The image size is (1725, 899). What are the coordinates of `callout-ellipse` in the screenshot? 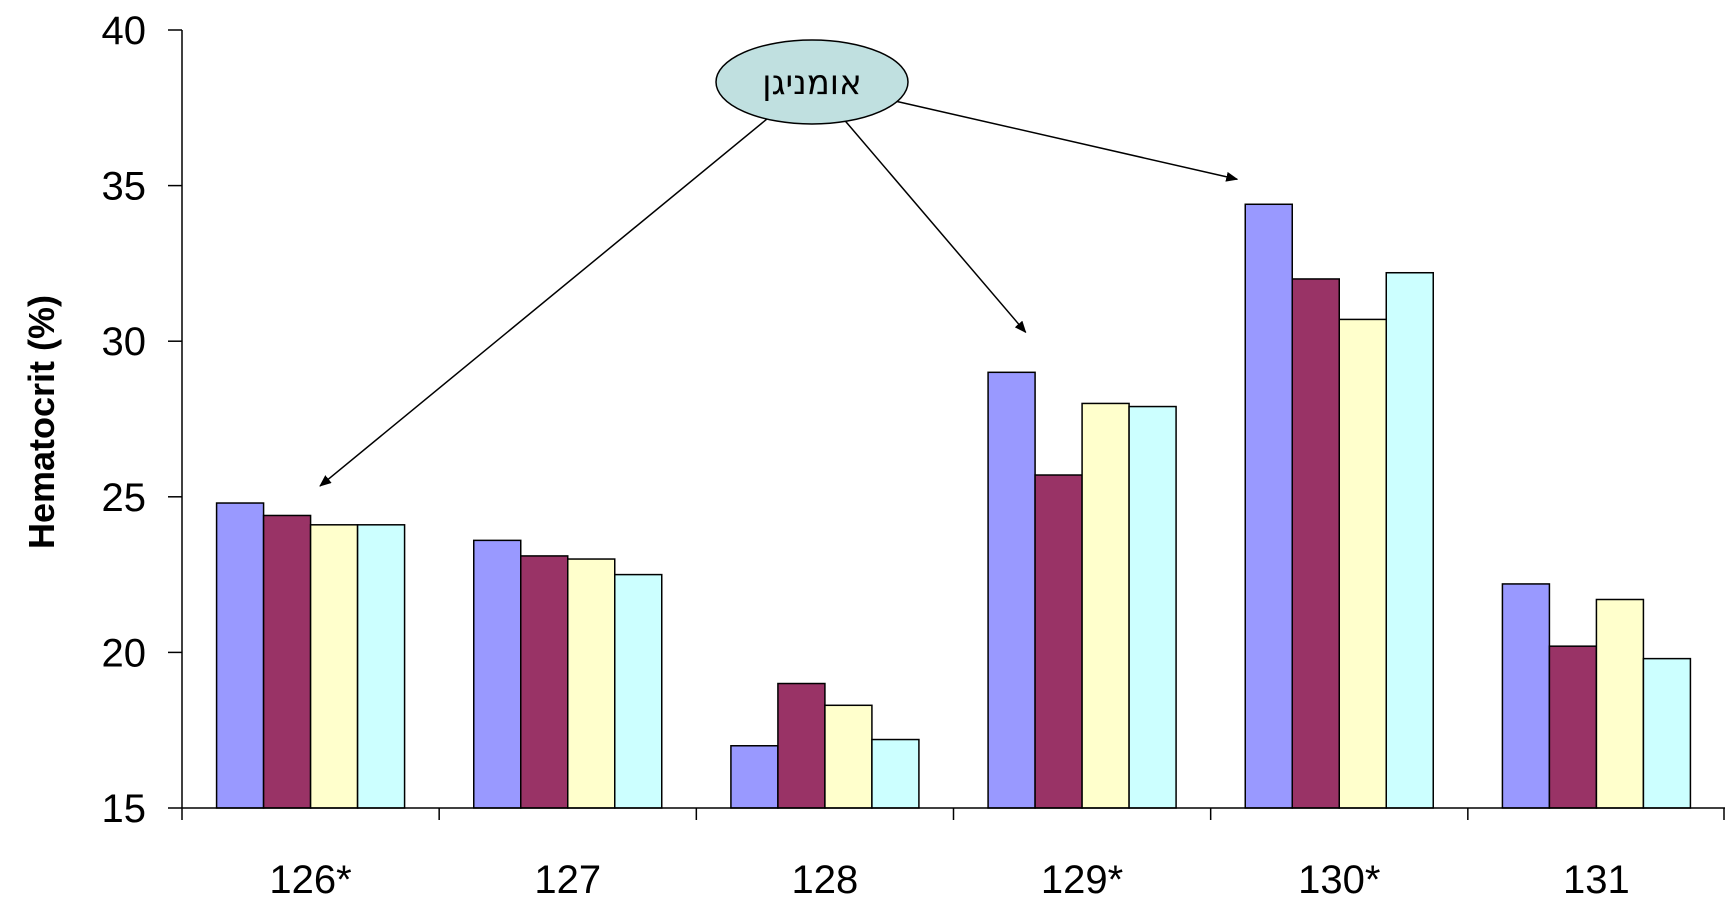 It's located at (812, 82).